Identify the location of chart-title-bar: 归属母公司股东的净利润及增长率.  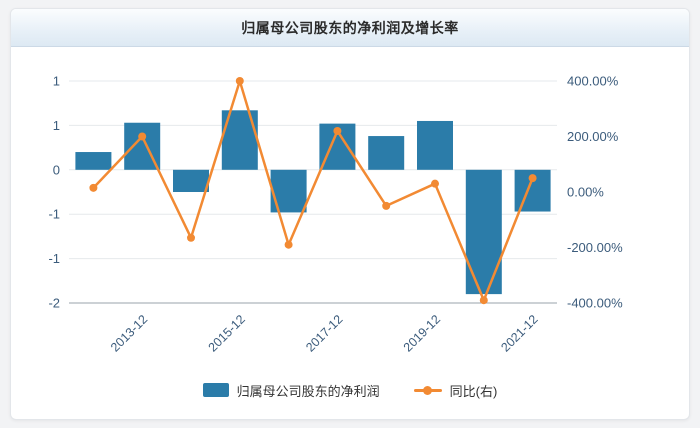
(350, 28).